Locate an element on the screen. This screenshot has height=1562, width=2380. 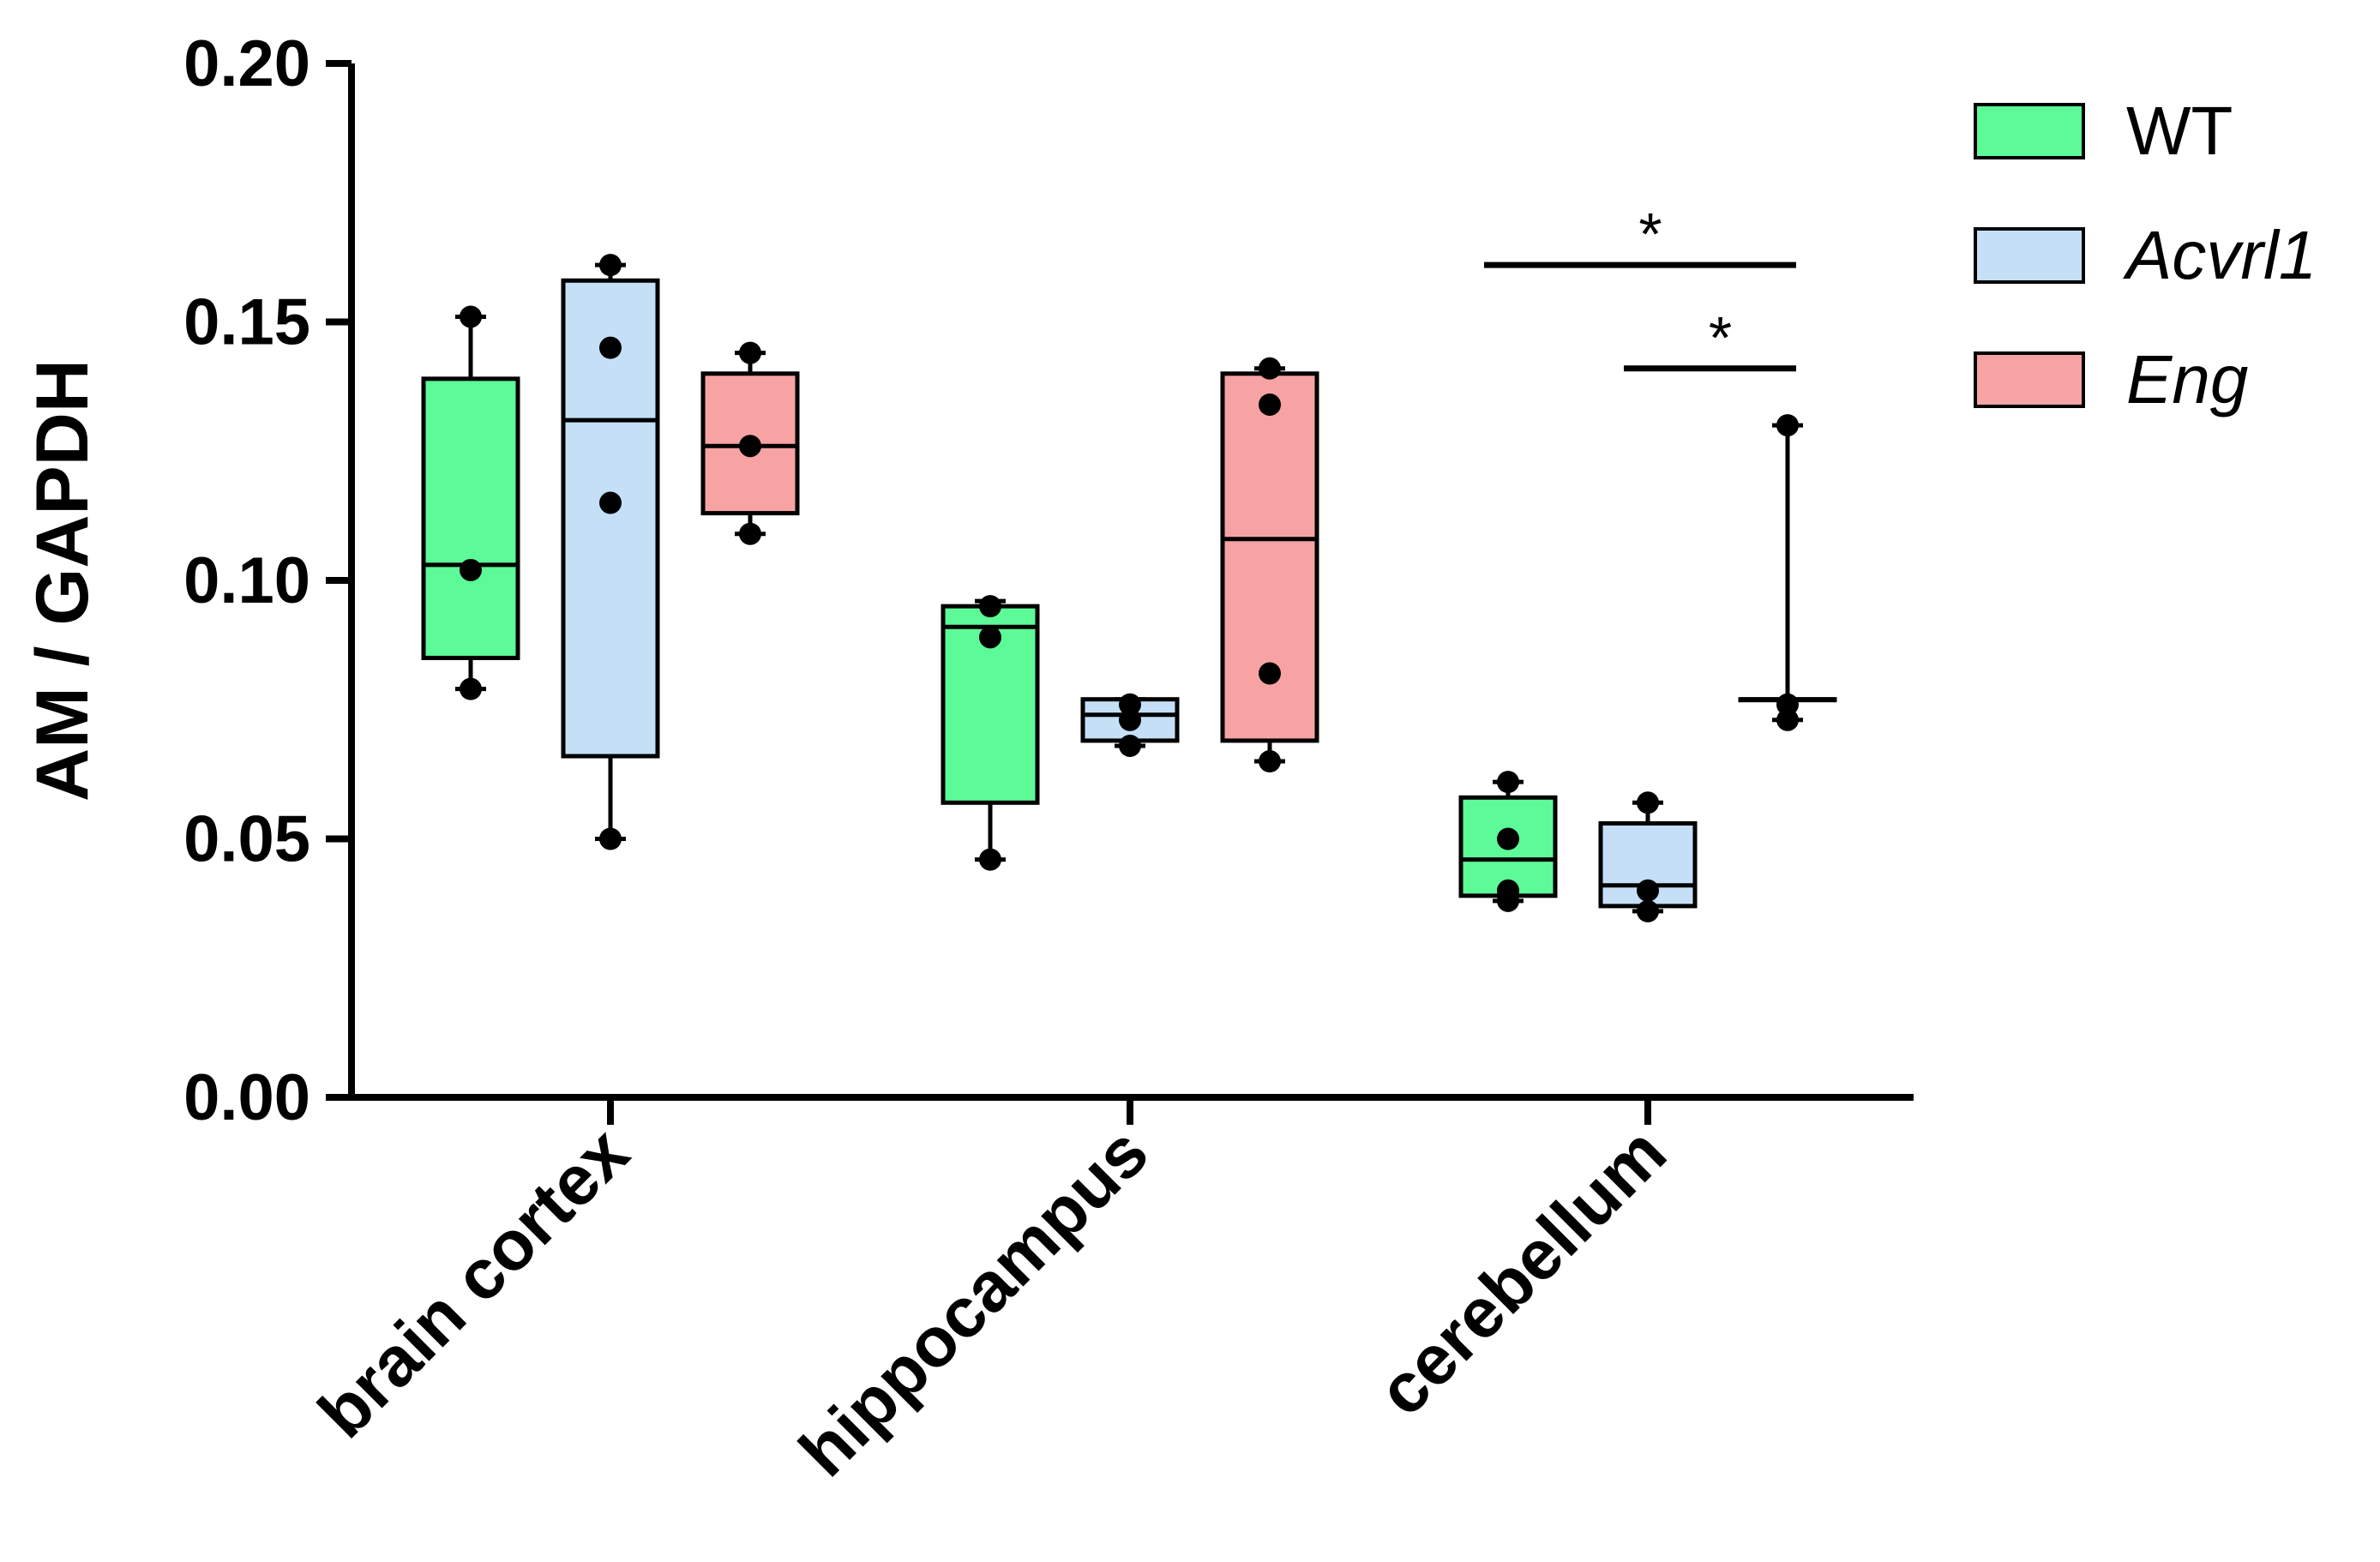
legend-swatch-Eng is located at coordinates (2030, 379).